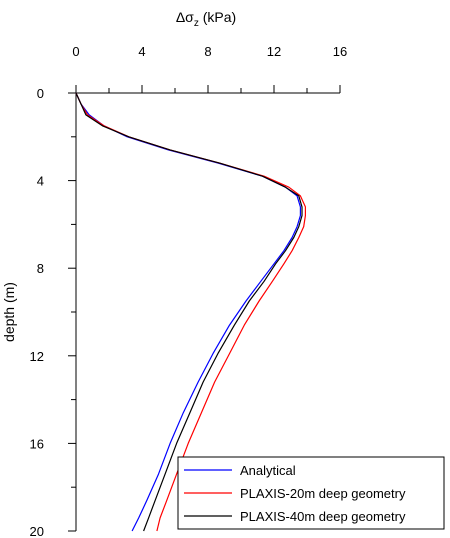 This screenshot has height=538, width=450. I want to click on legend-label-2: PLAXIS-20m deep geometry, so click(323, 493).